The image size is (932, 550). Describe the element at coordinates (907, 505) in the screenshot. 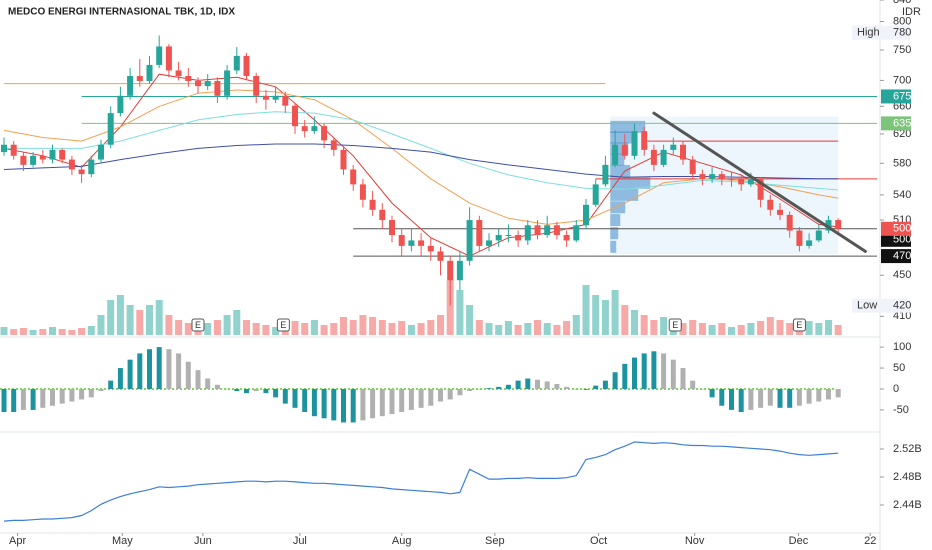

I see `obv-tick-label: 2.44B` at that location.